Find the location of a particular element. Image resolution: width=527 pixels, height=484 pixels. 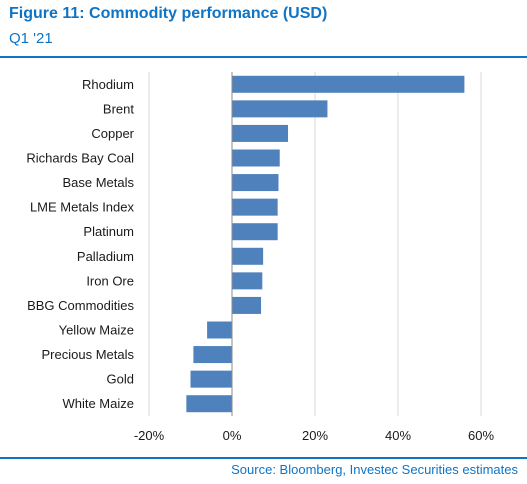

category-label: Gold is located at coordinates (120, 379).